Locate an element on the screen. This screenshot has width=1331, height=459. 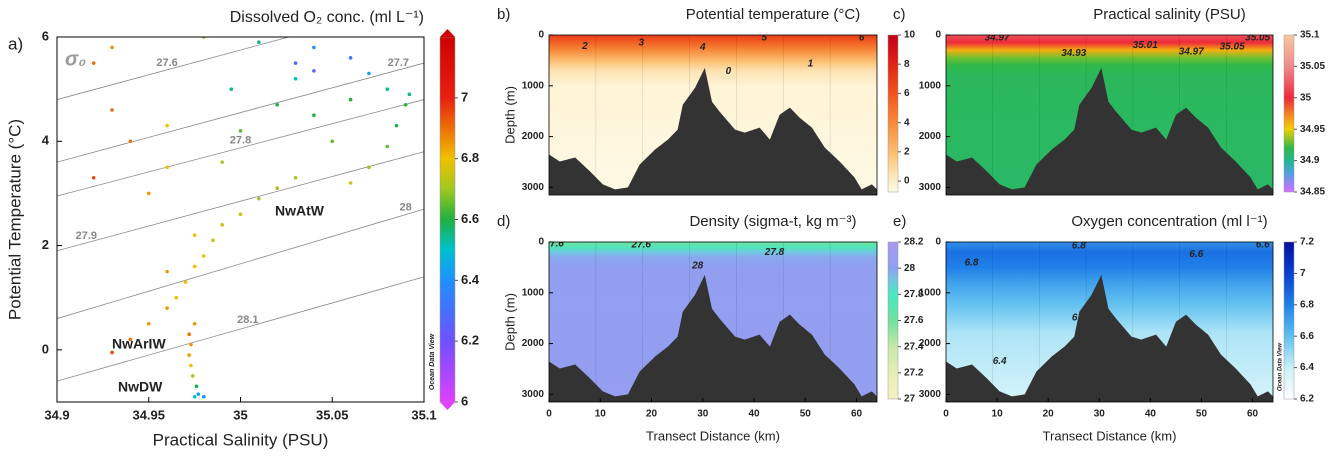
y-axis-label: Potential Temperature (°C) is located at coordinates (14, 219).